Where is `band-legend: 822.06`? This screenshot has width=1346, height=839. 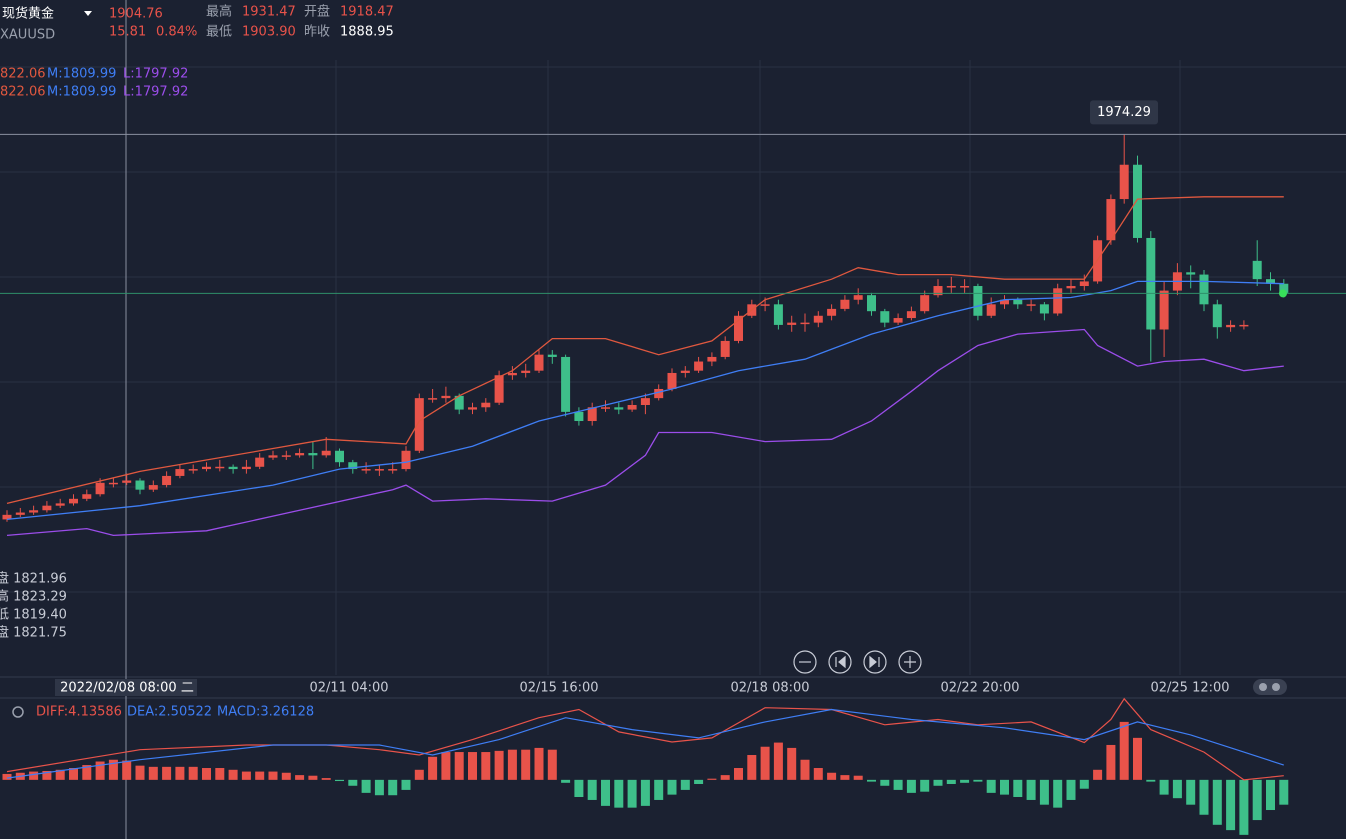
band-legend: 822.06 is located at coordinates (23, 92).